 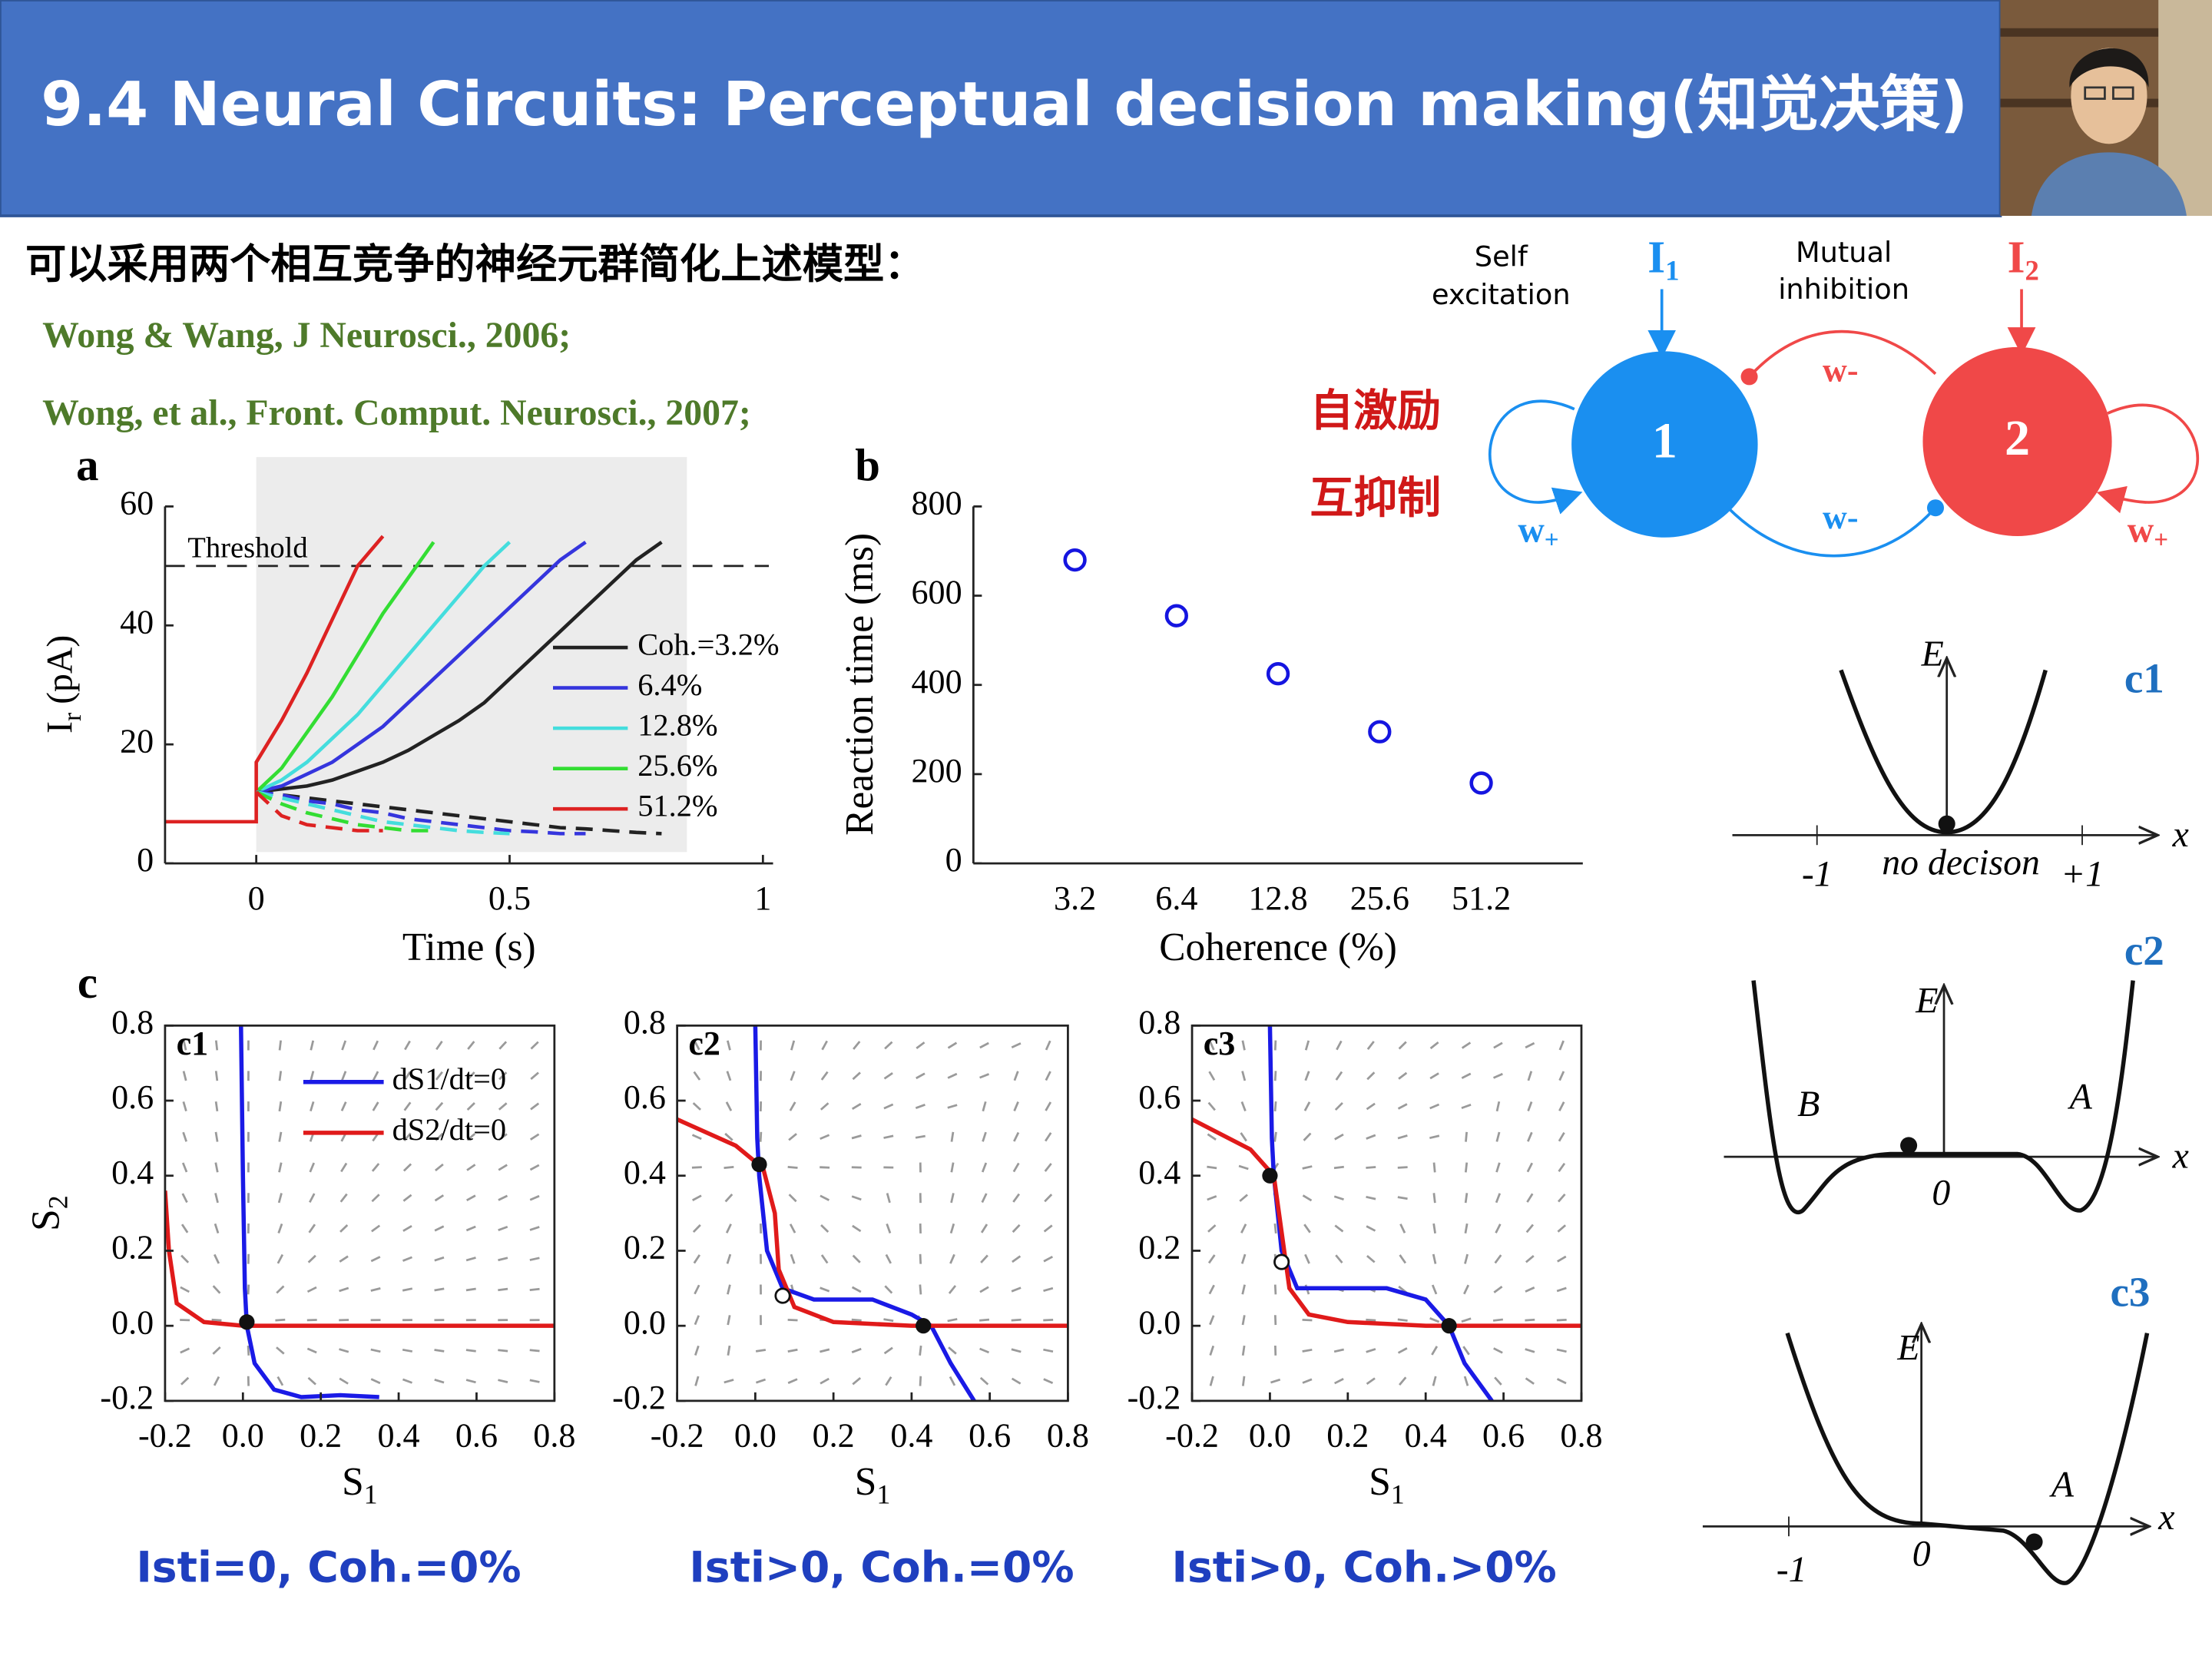 I want to click on axis-label: S1, so click(x=1387, y=1485).